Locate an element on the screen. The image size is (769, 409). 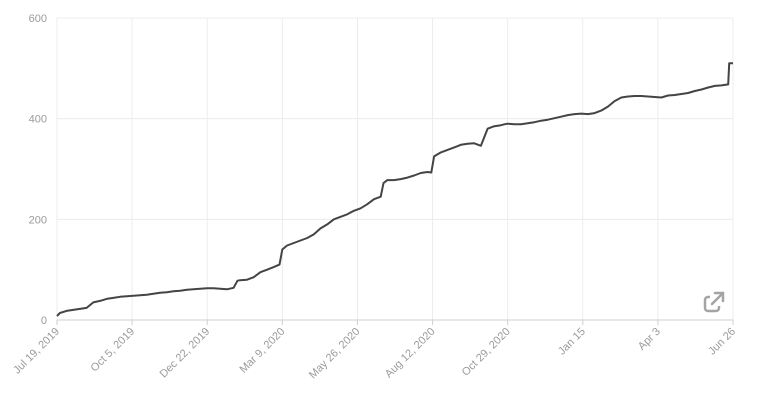
x-tick-label: Oct 5, 2019 is located at coordinates (113, 350).